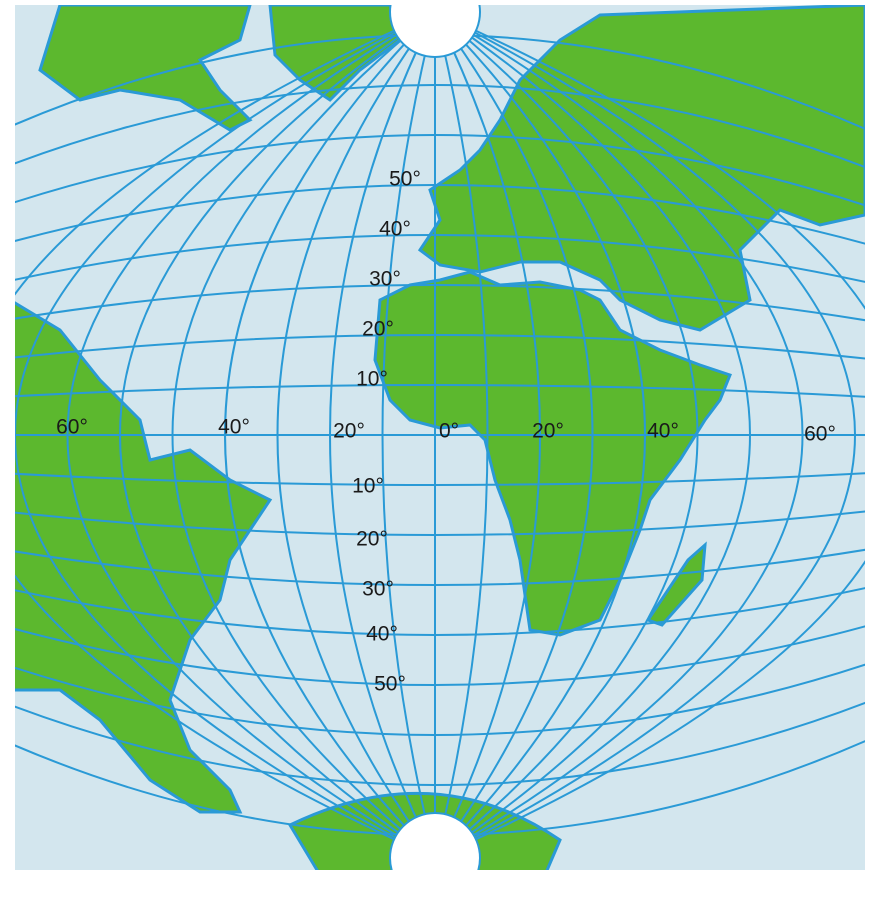 This screenshot has width=870, height=897. What do you see at coordinates (435, 841) in the screenshot?
I see `south-pole-cap` at bounding box center [435, 841].